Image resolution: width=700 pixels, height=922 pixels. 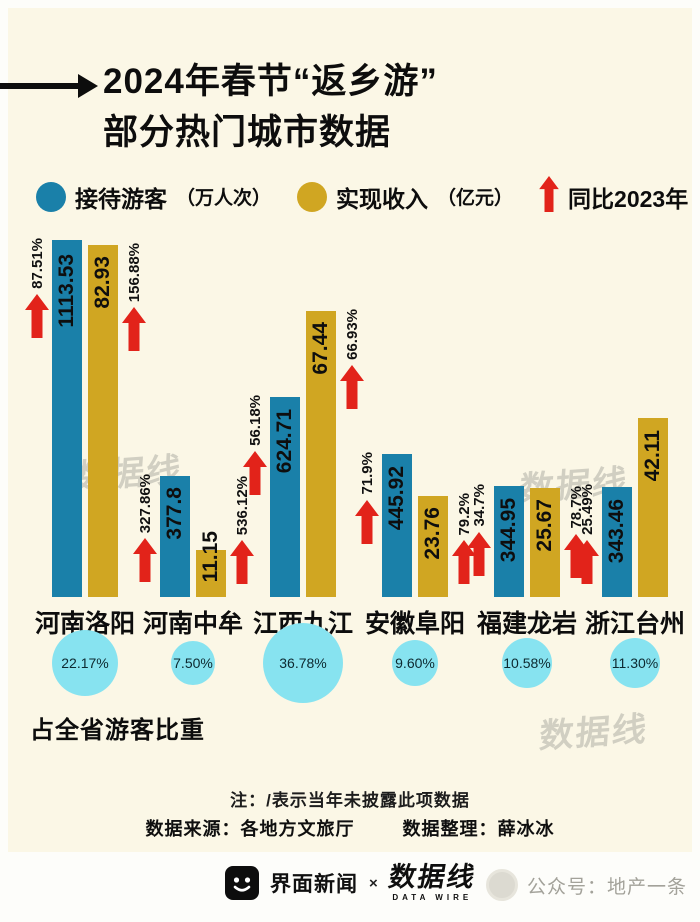 What do you see at coordinates (628, 198) in the screenshot?
I see `legend-yoy-label: 同比2023年` at bounding box center [628, 198].